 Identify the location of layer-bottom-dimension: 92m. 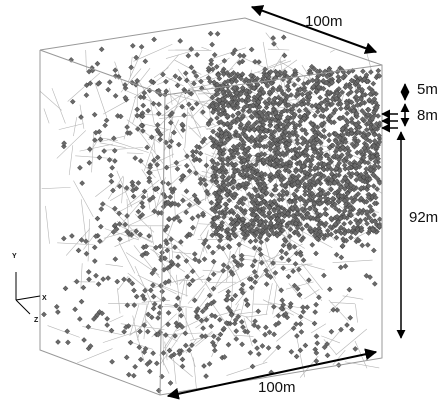
(423, 217).